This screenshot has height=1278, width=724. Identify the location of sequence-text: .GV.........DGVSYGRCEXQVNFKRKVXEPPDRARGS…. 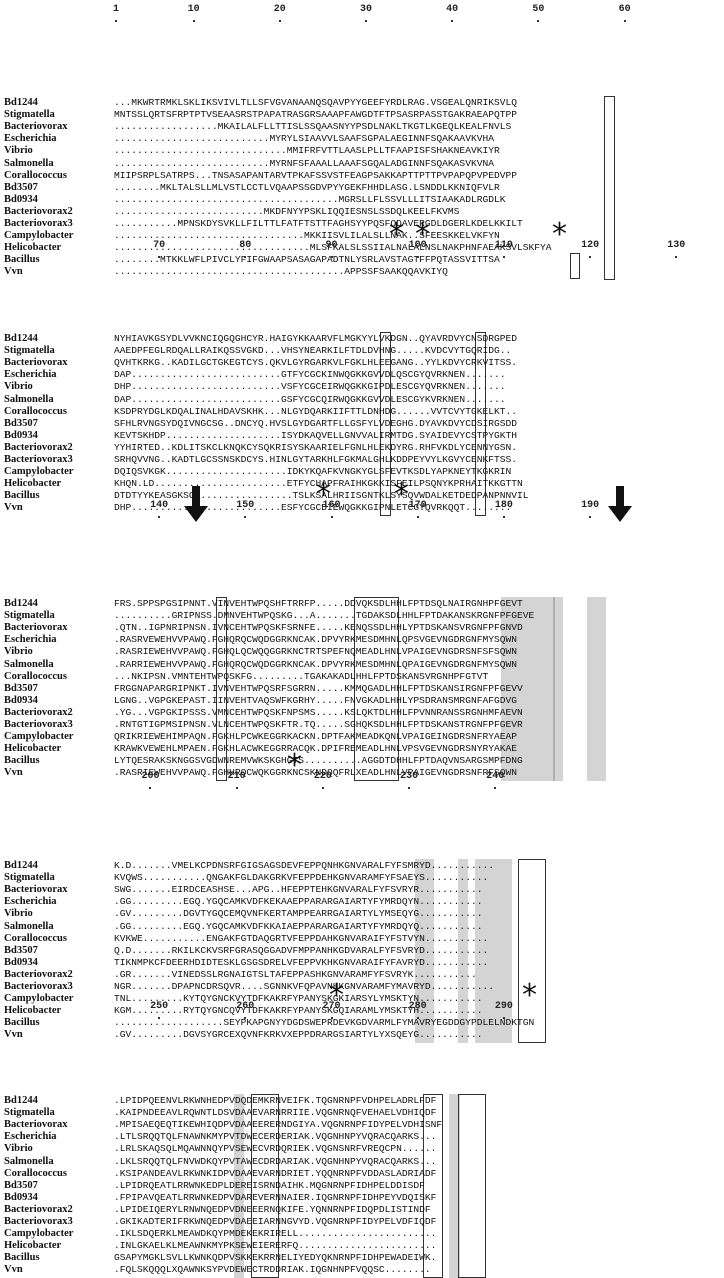
(298, 1035).